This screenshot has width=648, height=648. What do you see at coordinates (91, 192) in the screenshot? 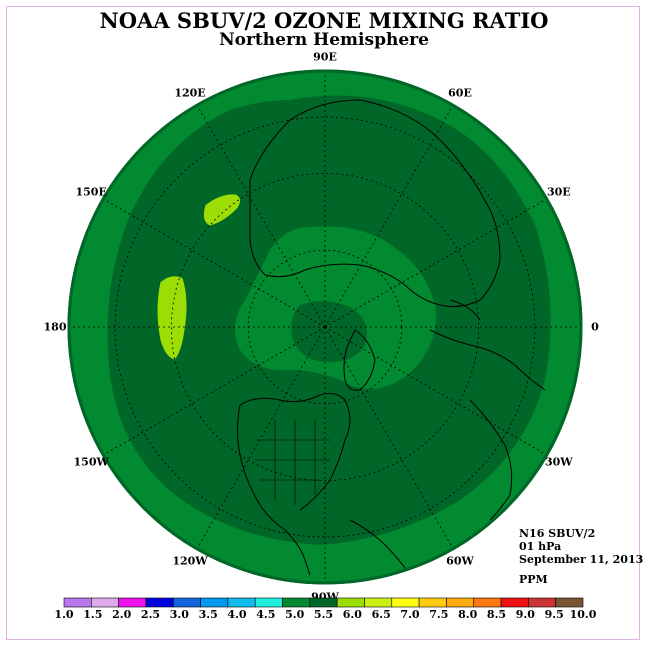
I see `longitude-label: 150E` at bounding box center [91, 192].